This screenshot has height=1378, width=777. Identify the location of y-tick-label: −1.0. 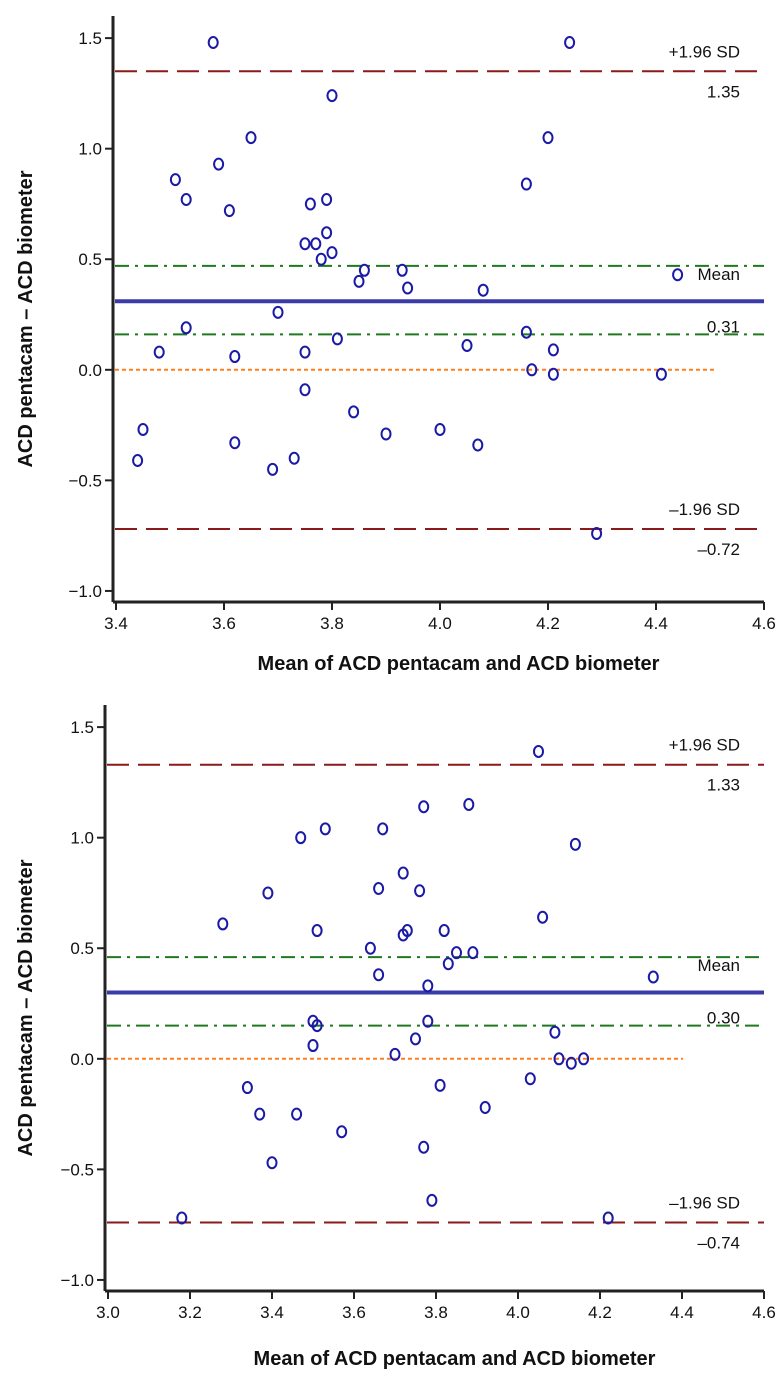
(77, 1280).